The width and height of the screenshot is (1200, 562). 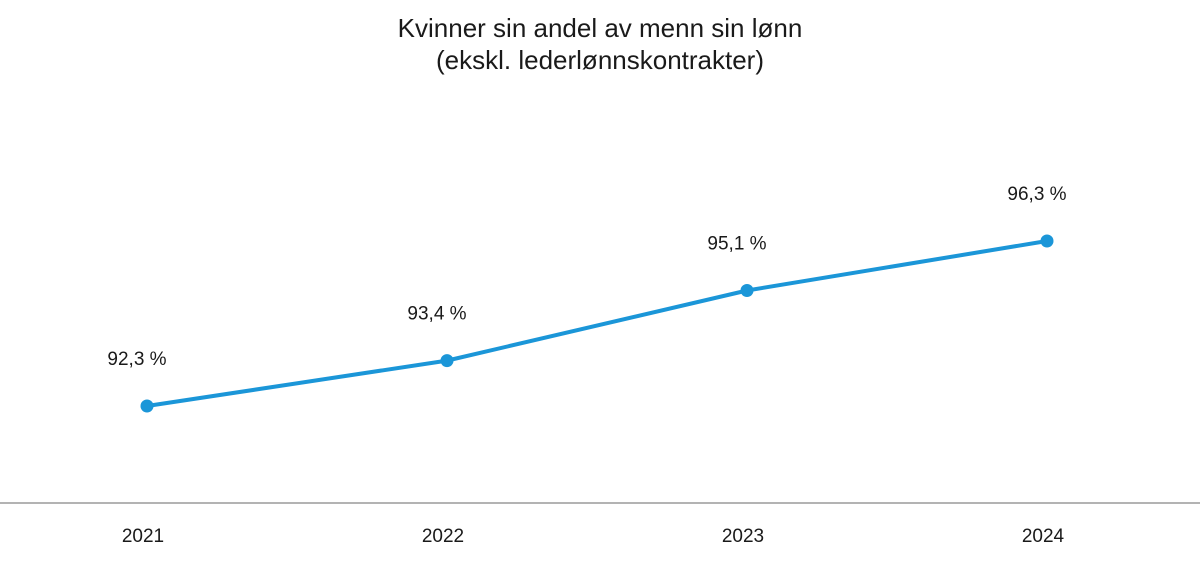 What do you see at coordinates (136, 359) in the screenshot?
I see `data-label-2021: 92,3 %` at bounding box center [136, 359].